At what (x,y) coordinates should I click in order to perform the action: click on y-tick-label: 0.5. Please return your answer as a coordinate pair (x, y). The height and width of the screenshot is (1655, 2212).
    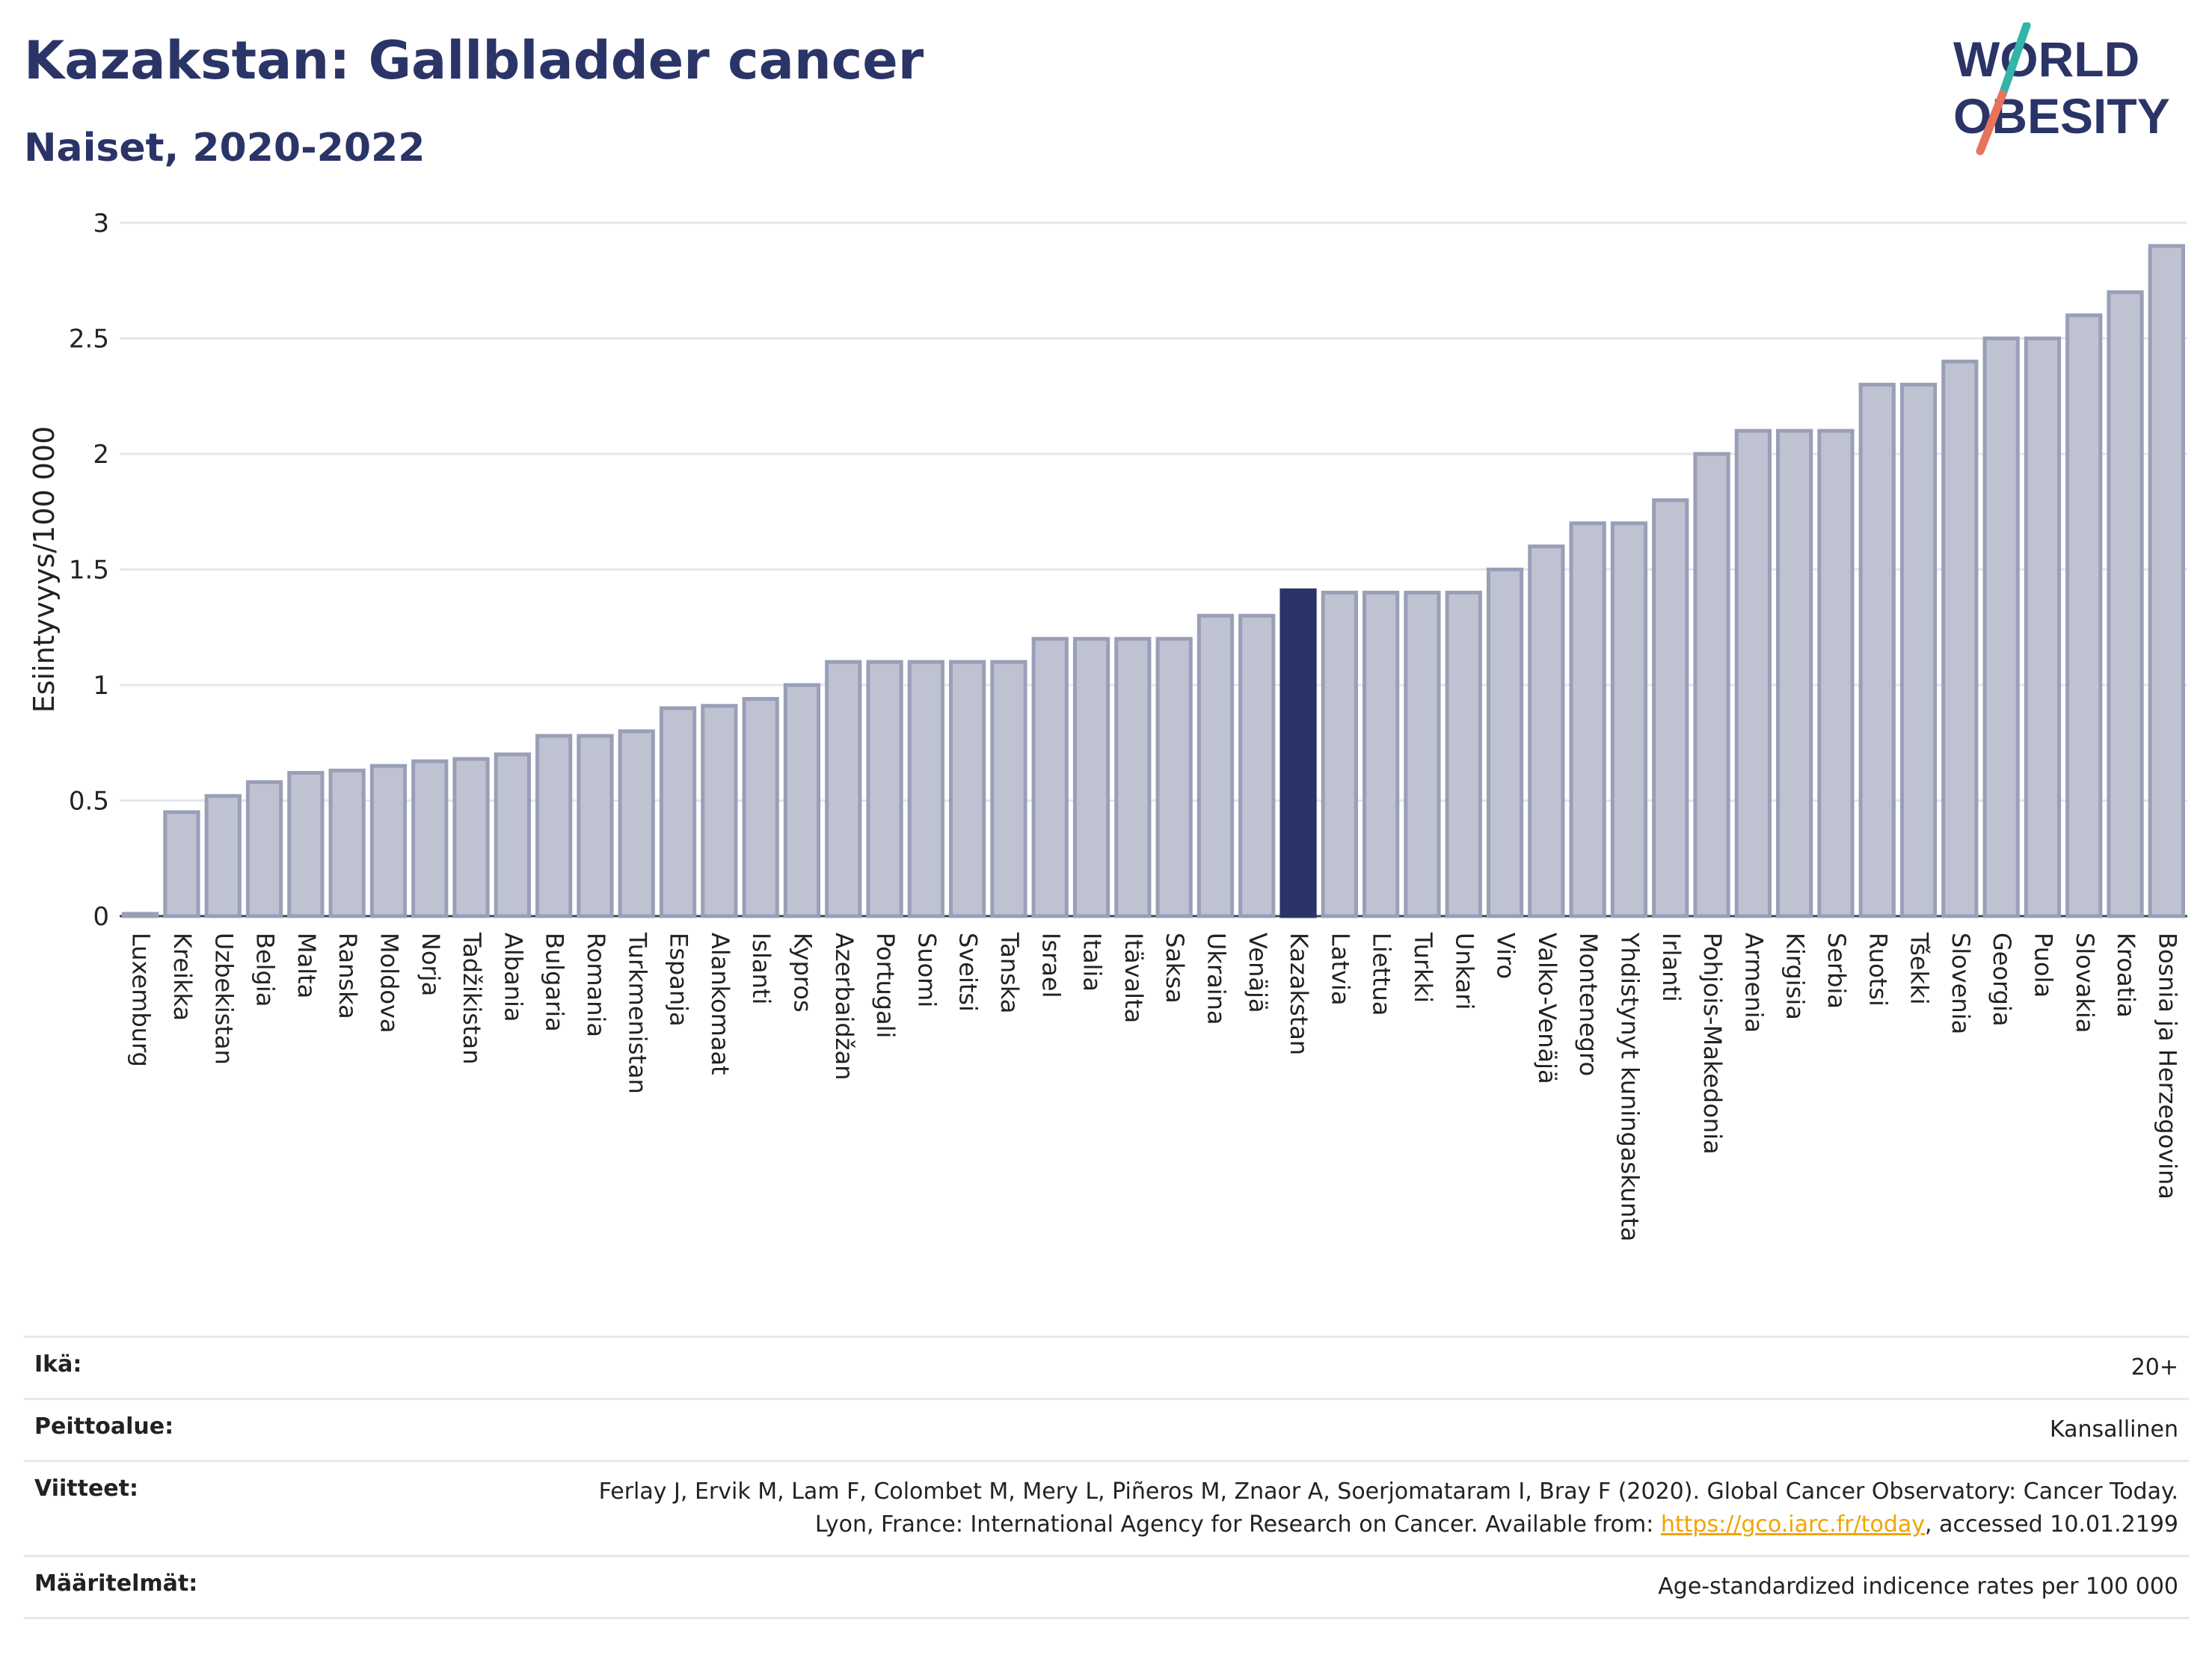
    Looking at the image, I should click on (89, 802).